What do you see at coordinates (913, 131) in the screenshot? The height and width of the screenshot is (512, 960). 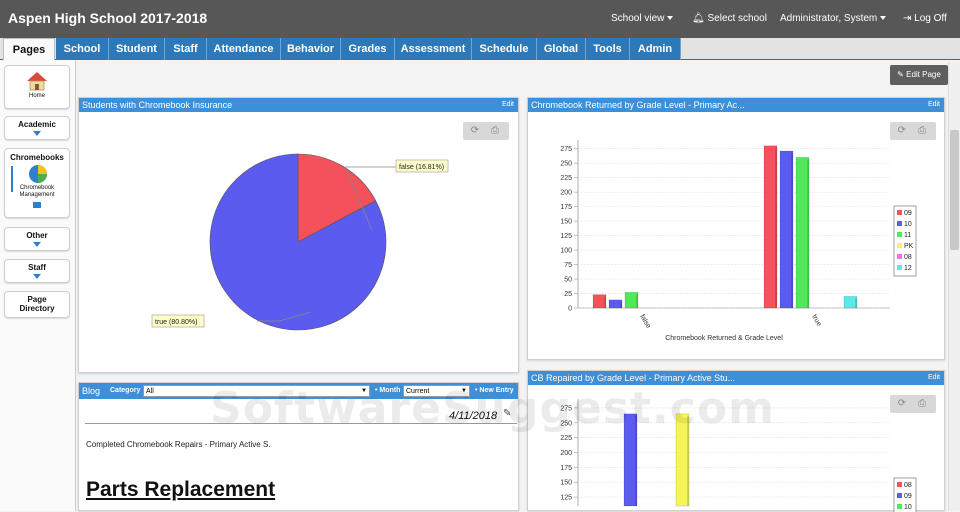 I see `panel-returned-tools: ⟳ ⎙` at bounding box center [913, 131].